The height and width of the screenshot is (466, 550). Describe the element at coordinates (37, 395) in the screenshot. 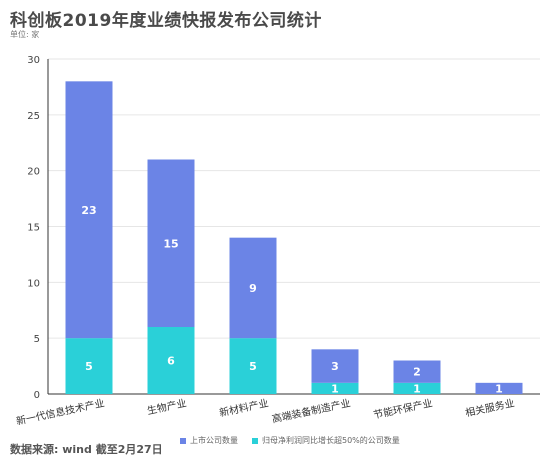

I see `y-tick-label: 0` at that location.